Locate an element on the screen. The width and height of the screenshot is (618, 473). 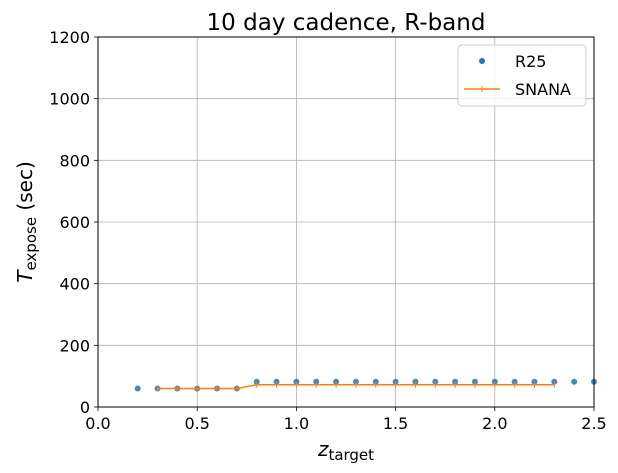
y-axis-label-unit: (sec) is located at coordinates (25, 189).